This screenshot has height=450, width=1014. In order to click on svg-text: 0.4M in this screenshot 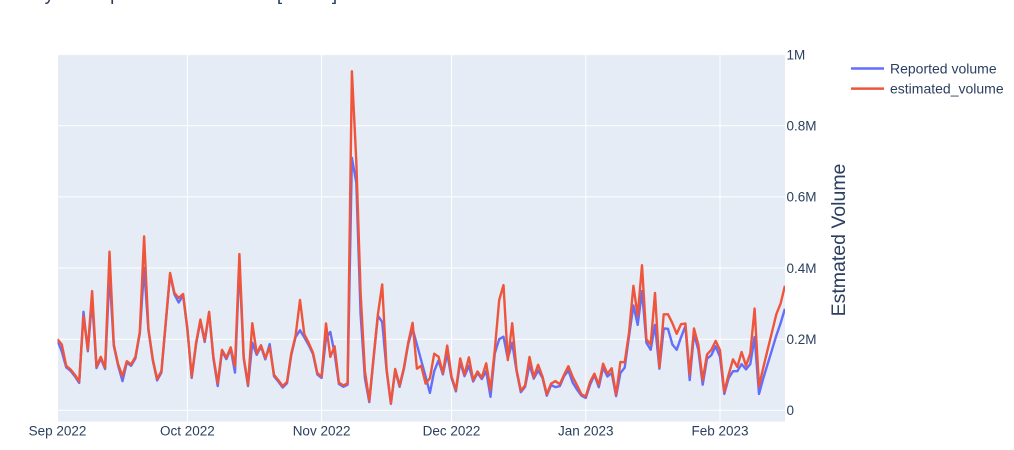, I will do `click(802, 268)`.